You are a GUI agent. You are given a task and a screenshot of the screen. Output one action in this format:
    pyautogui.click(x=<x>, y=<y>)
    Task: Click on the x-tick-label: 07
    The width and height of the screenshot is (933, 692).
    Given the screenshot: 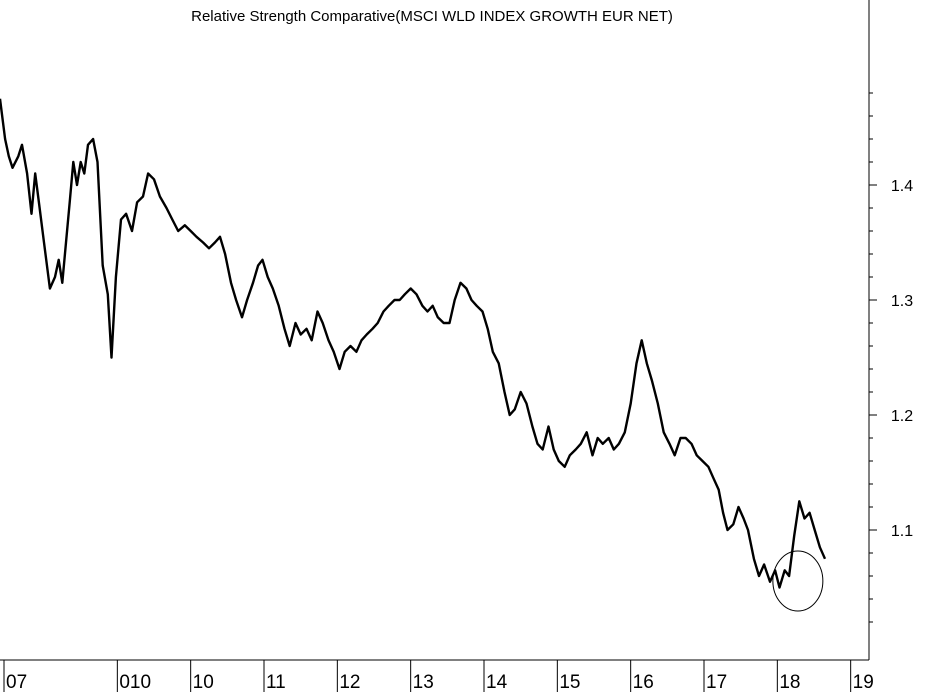 What is the action you would take?
    pyautogui.click(x=16, y=682)
    